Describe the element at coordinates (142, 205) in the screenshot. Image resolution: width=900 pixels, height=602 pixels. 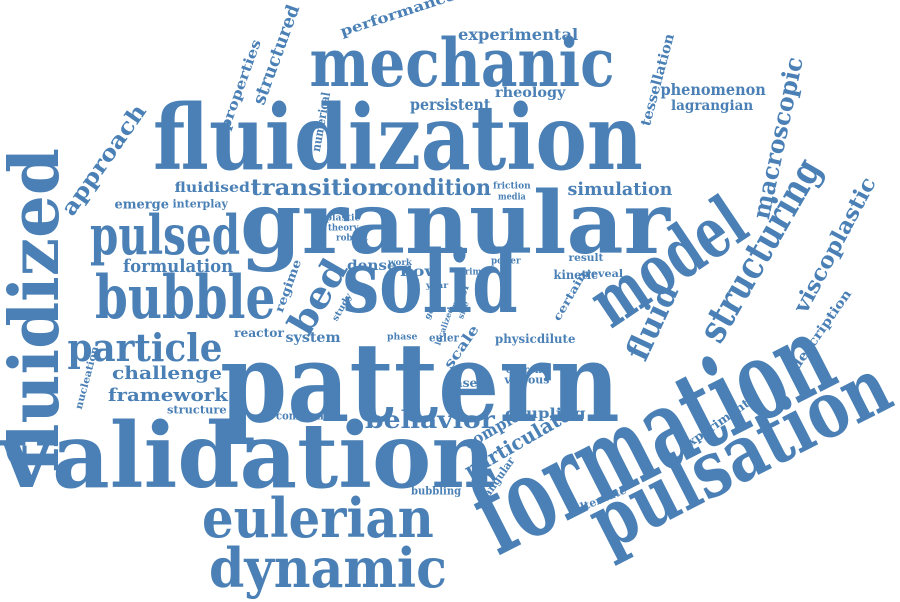
I see `word-emerge: emerge` at that location.